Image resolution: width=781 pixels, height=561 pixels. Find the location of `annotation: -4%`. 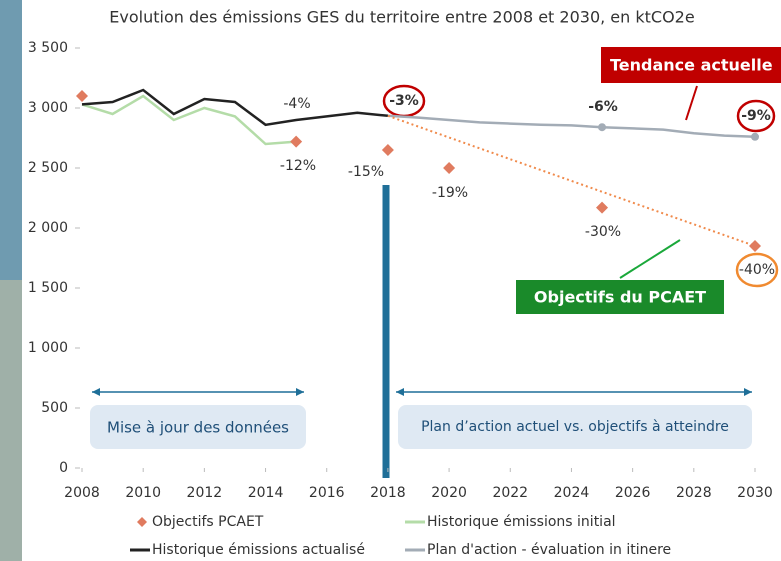

annotation: -4% is located at coordinates (296, 104).